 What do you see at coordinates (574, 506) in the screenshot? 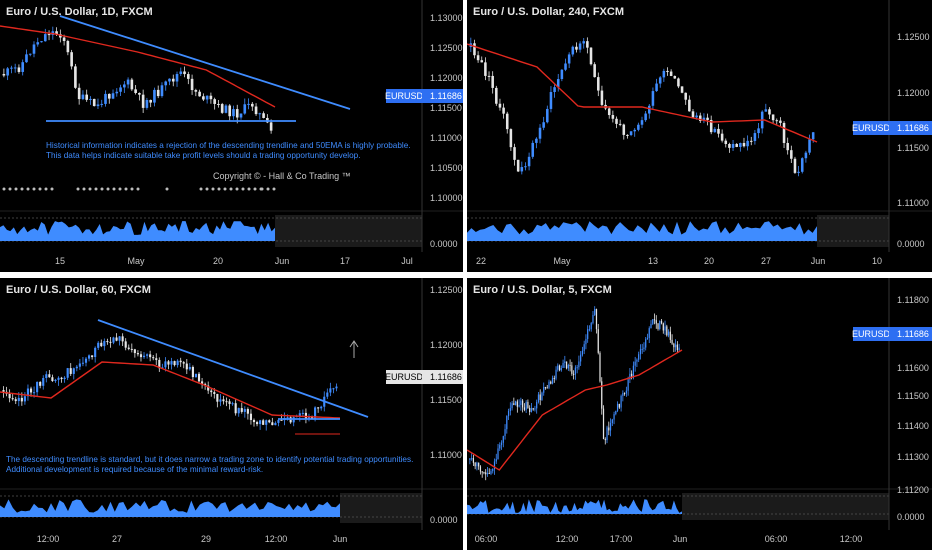
I see `oscillator-area` at bounding box center [574, 506].